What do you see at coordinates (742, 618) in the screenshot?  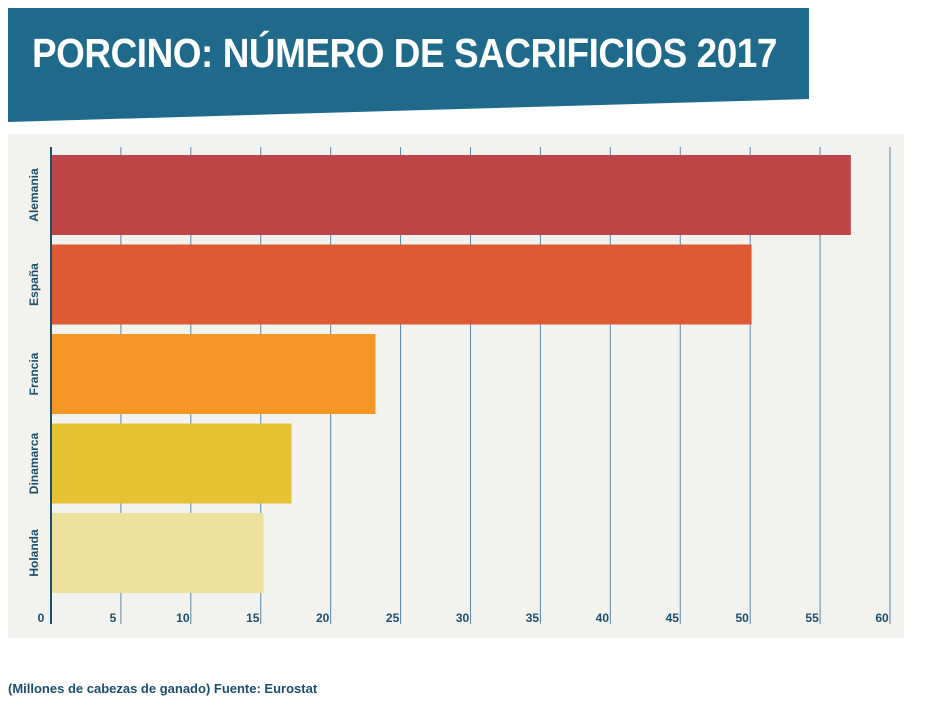 I see `x-tick-label-50: 50` at bounding box center [742, 618].